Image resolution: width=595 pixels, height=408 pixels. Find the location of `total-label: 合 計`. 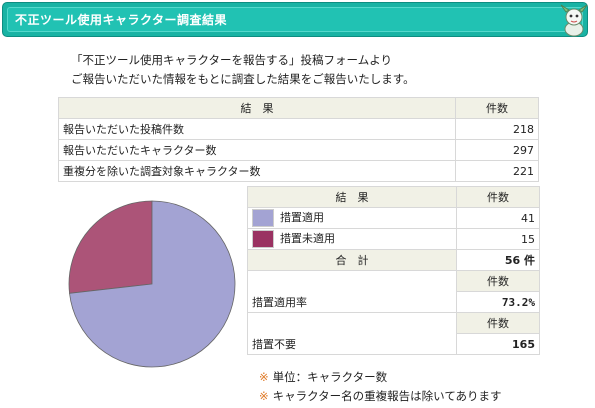

total-label: 合 計 is located at coordinates (352, 260).